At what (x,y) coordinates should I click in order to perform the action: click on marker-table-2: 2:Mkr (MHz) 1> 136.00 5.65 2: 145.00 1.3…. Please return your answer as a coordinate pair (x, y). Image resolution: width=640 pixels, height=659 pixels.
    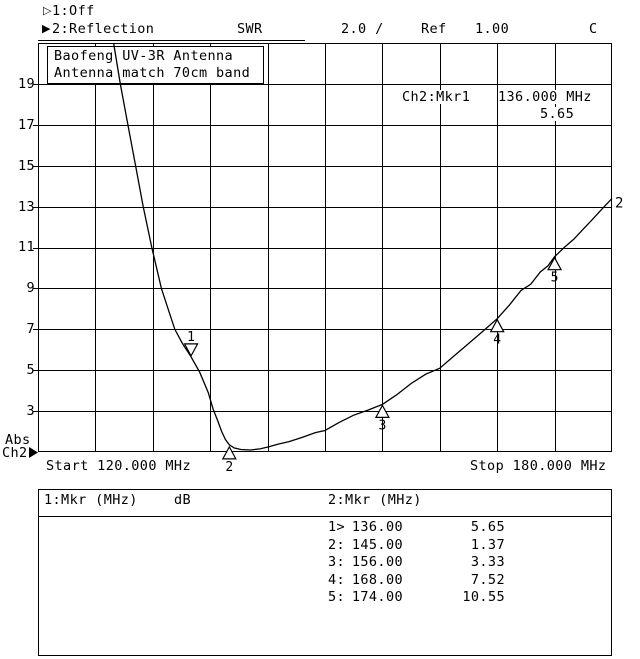
    Looking at the image, I should click on (466, 572).